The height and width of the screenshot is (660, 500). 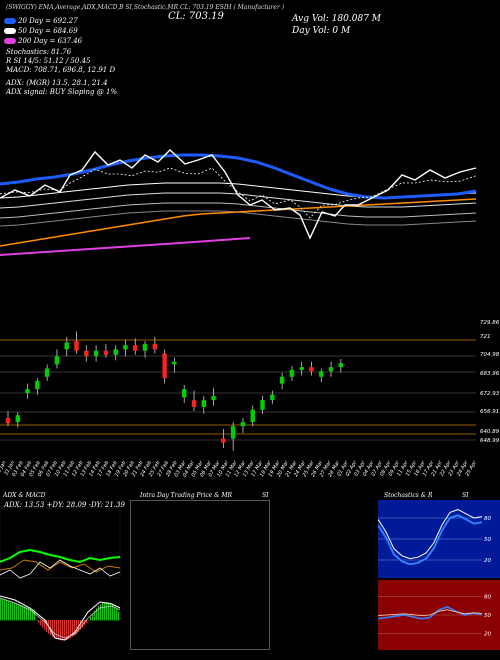 I want to click on rsi-axis-label-1: 50, so click(x=487, y=616).